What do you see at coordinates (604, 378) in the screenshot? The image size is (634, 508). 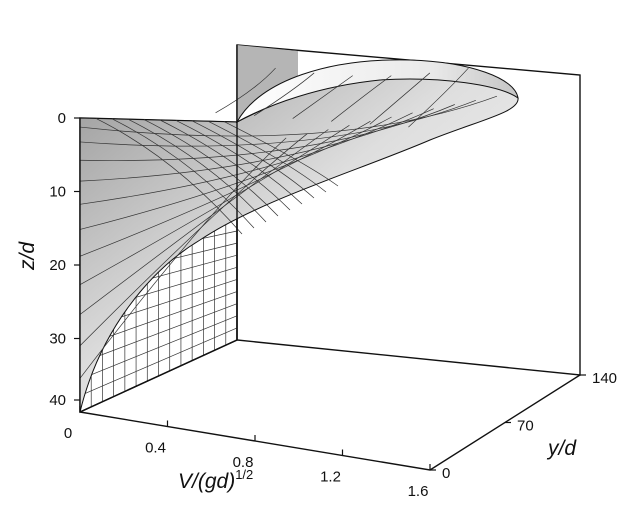 I see `y-tick-label: 140` at bounding box center [604, 378].